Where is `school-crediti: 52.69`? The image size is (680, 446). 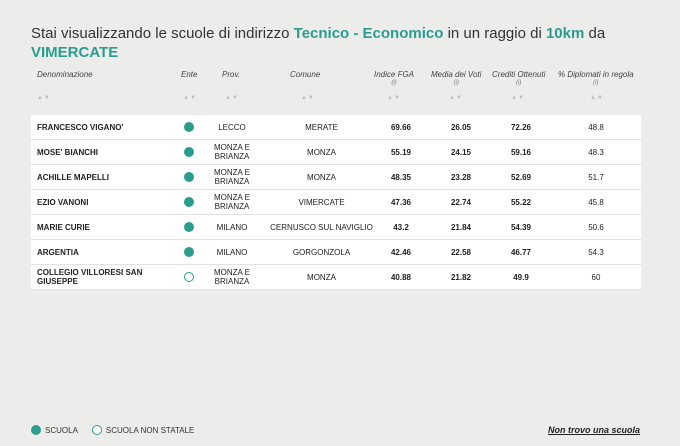
school-crediti: 52.69 is located at coordinates (521, 177).